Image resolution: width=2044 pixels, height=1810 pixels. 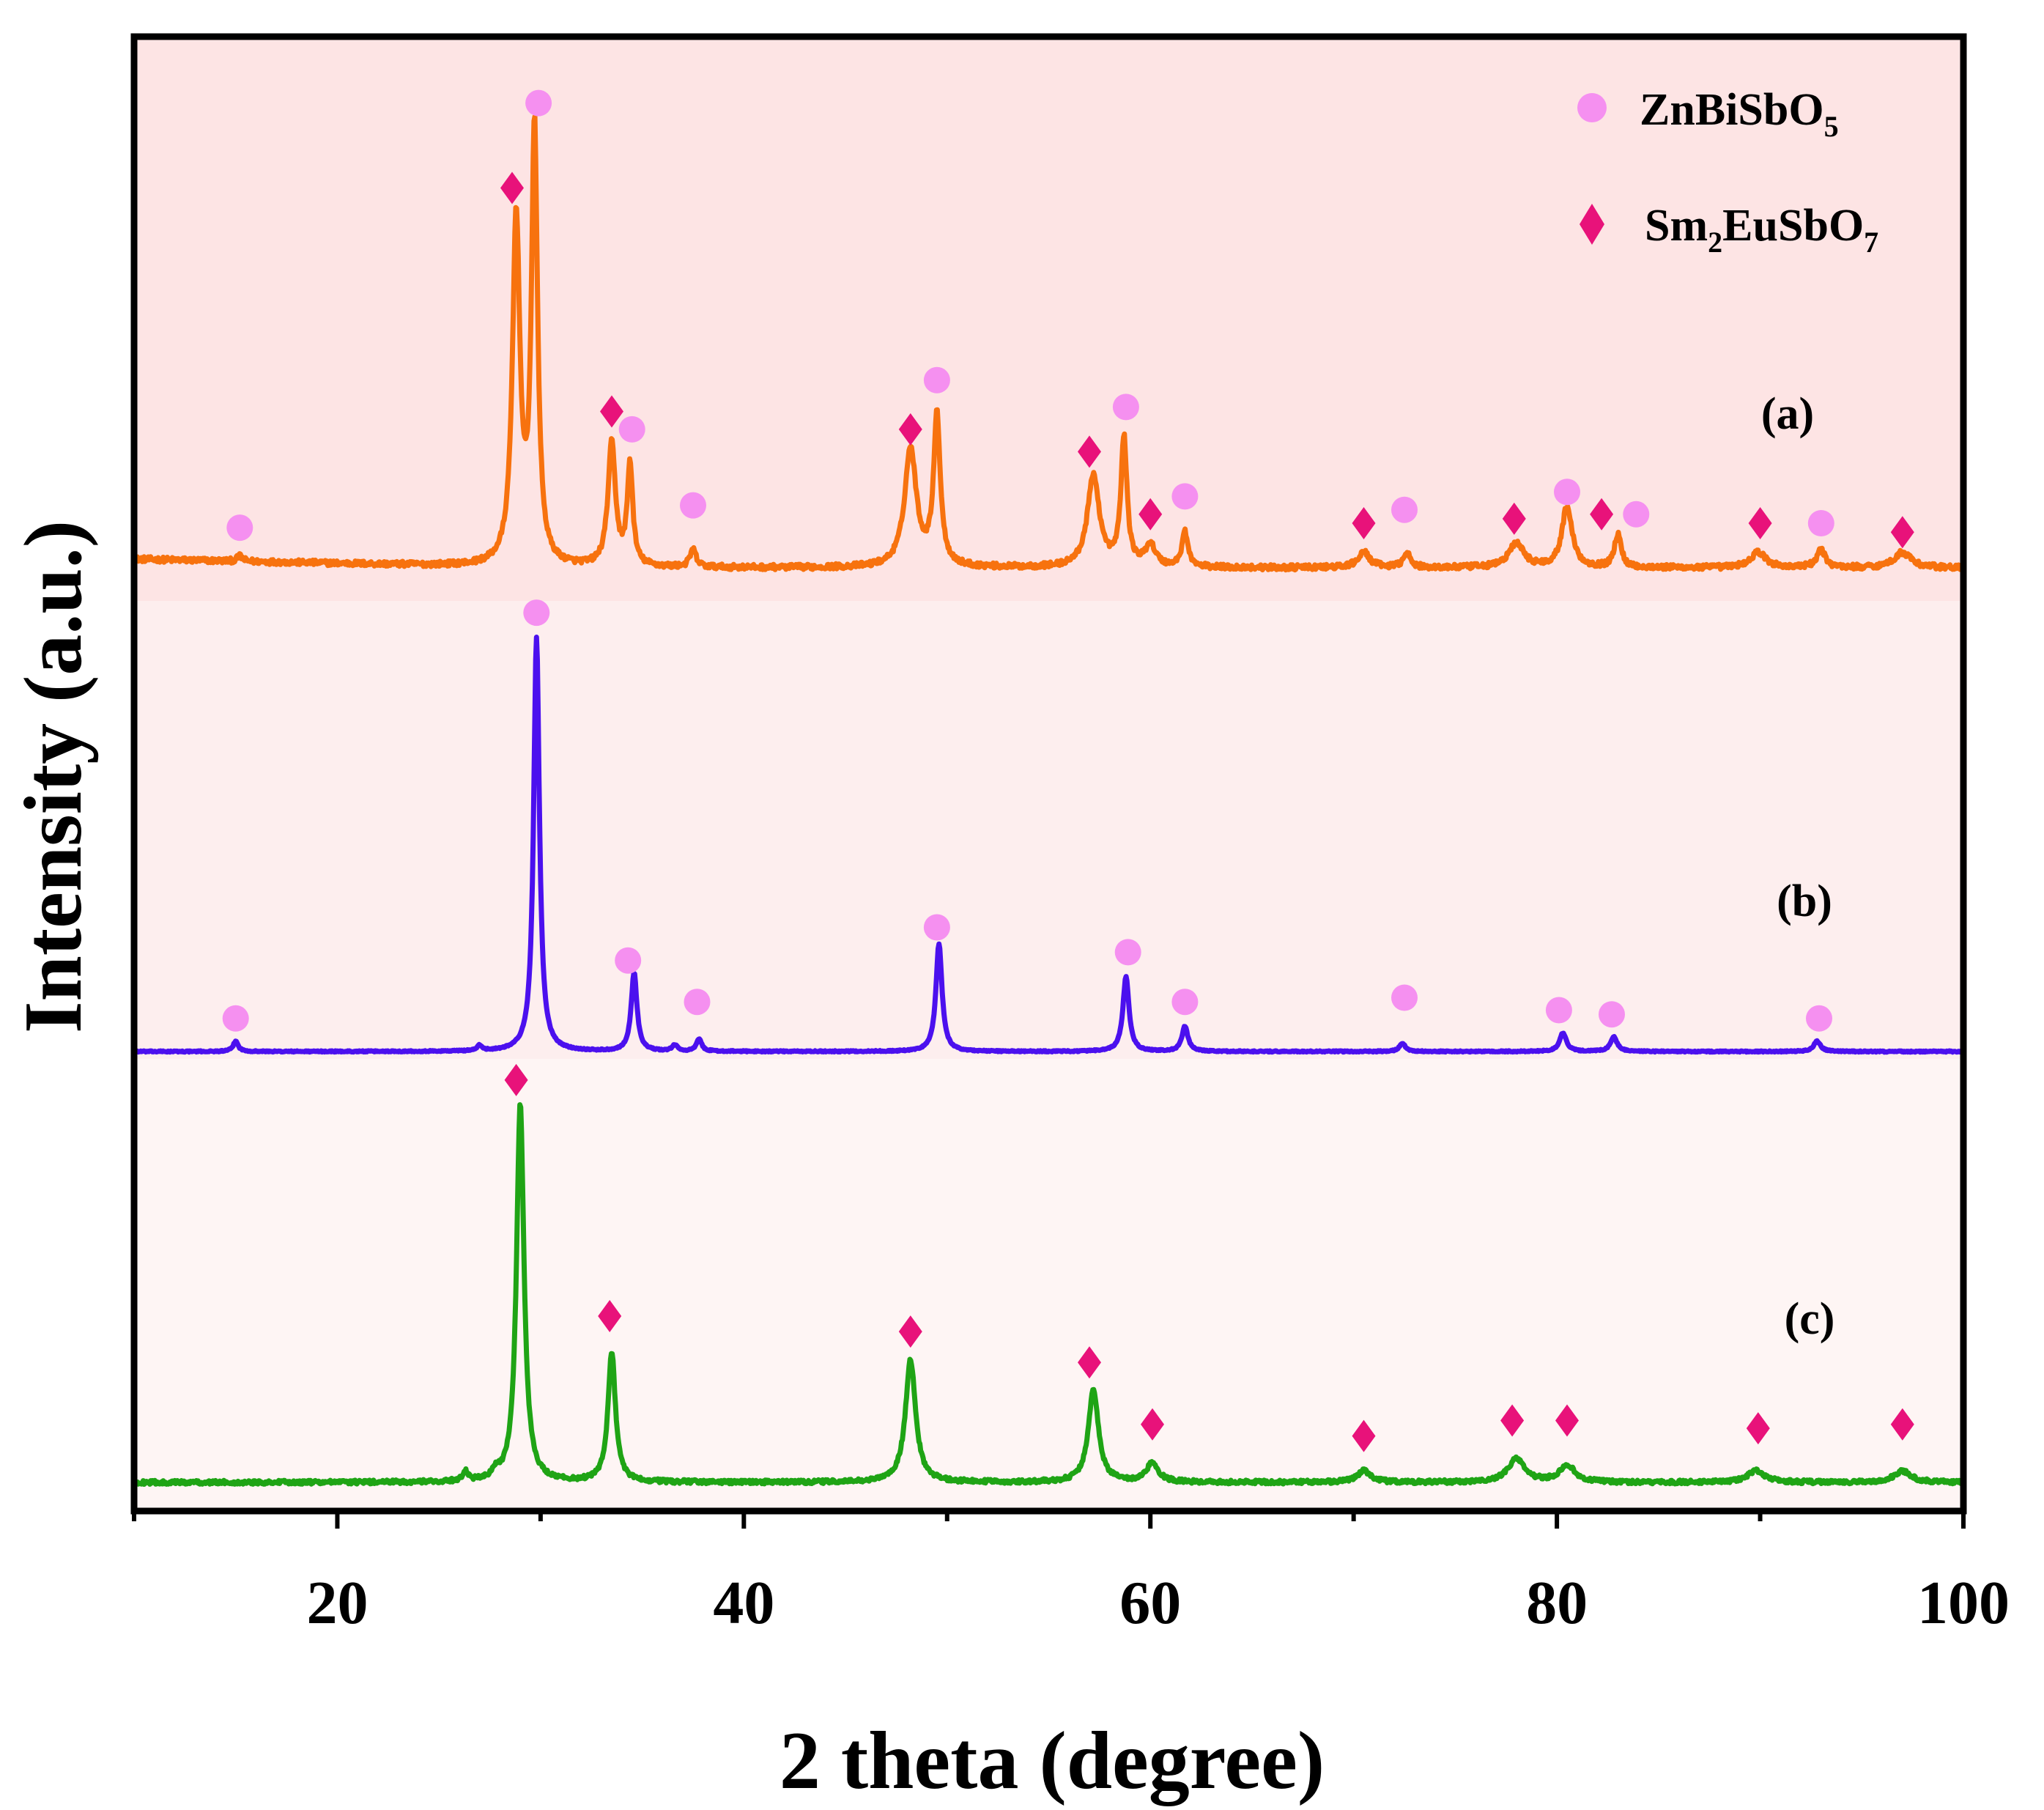 I want to click on legend: ZnBiSbO5 Sm2EuSbO7, so click(x=1728, y=172).